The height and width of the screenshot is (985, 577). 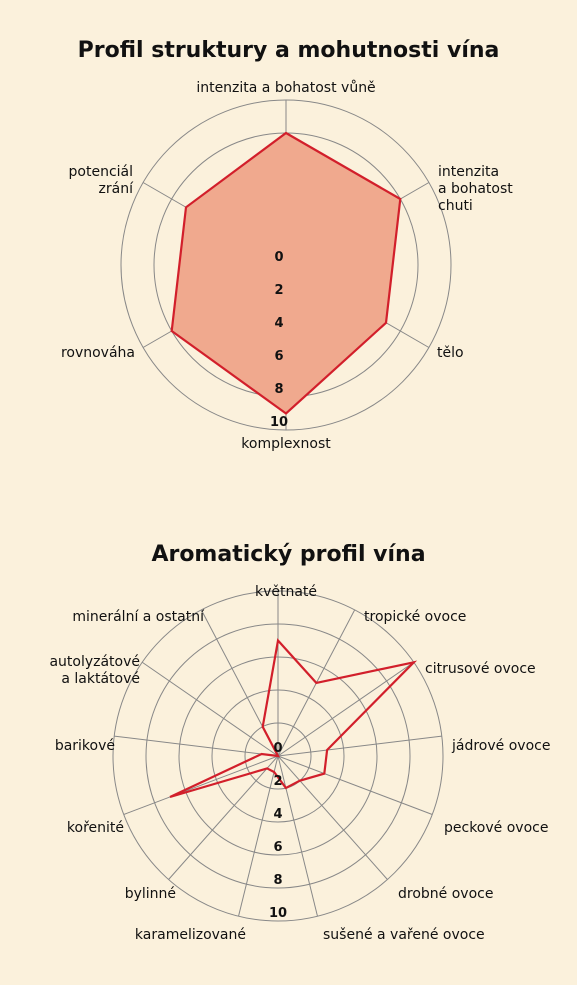 I want to click on axis-label: jádrové ovoce, so click(x=500, y=746).